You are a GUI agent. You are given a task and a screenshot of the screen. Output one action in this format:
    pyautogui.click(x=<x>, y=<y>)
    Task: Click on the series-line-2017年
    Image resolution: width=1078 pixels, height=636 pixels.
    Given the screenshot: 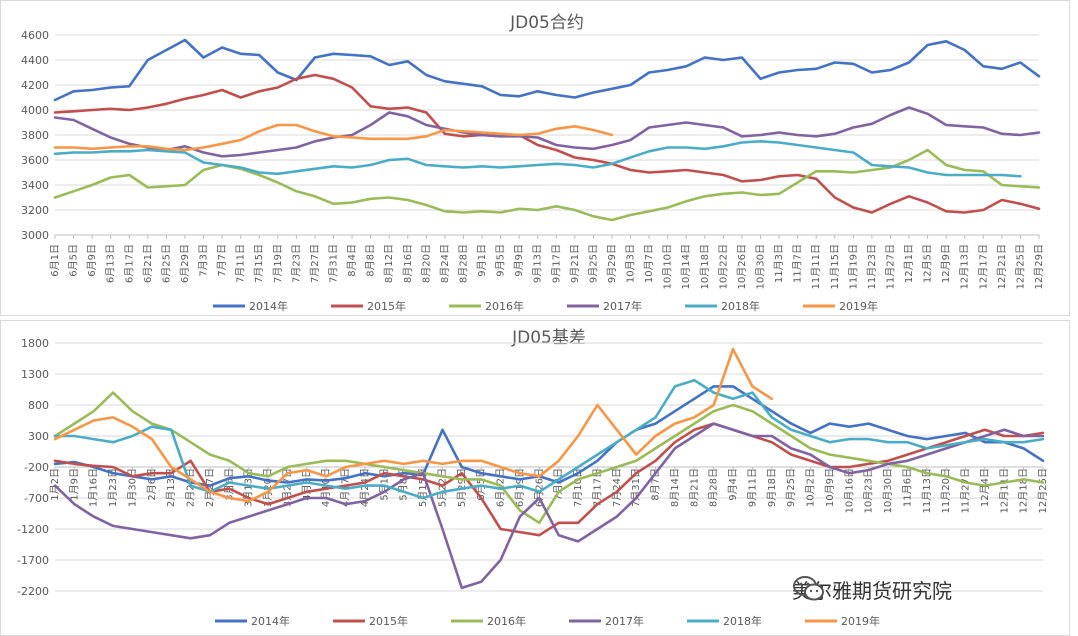 What is the action you would take?
    pyautogui.click(x=547, y=132)
    